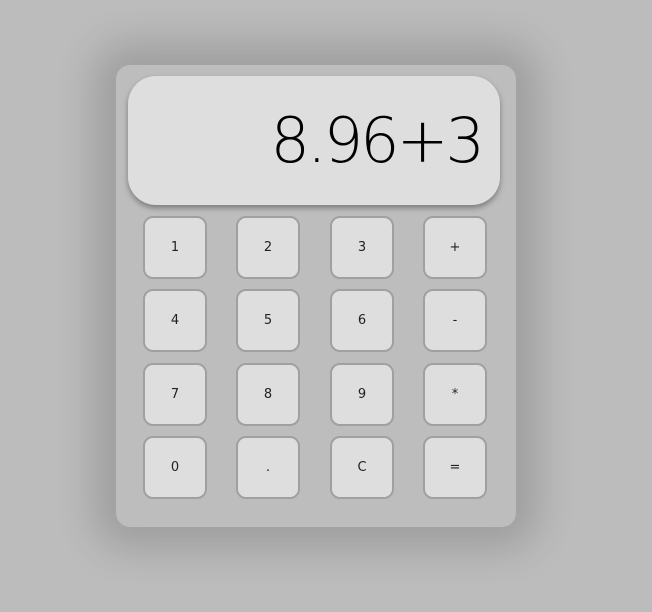  I want to click on key-8: 8, so click(268, 394).